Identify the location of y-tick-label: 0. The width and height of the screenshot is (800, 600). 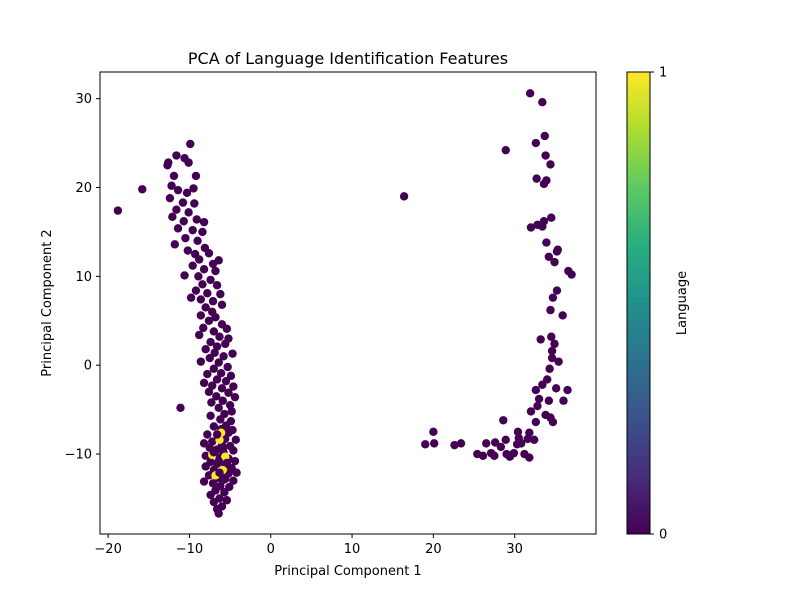
(88, 366).